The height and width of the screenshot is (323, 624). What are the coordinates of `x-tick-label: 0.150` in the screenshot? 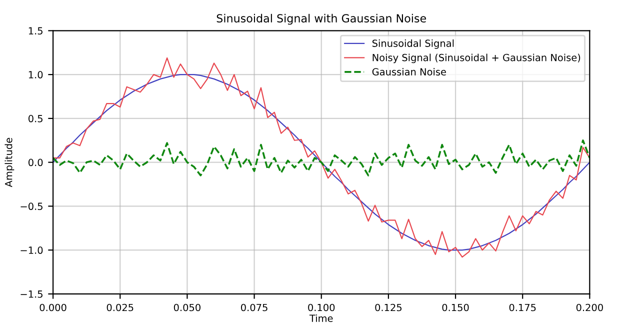 It's located at (455, 308).